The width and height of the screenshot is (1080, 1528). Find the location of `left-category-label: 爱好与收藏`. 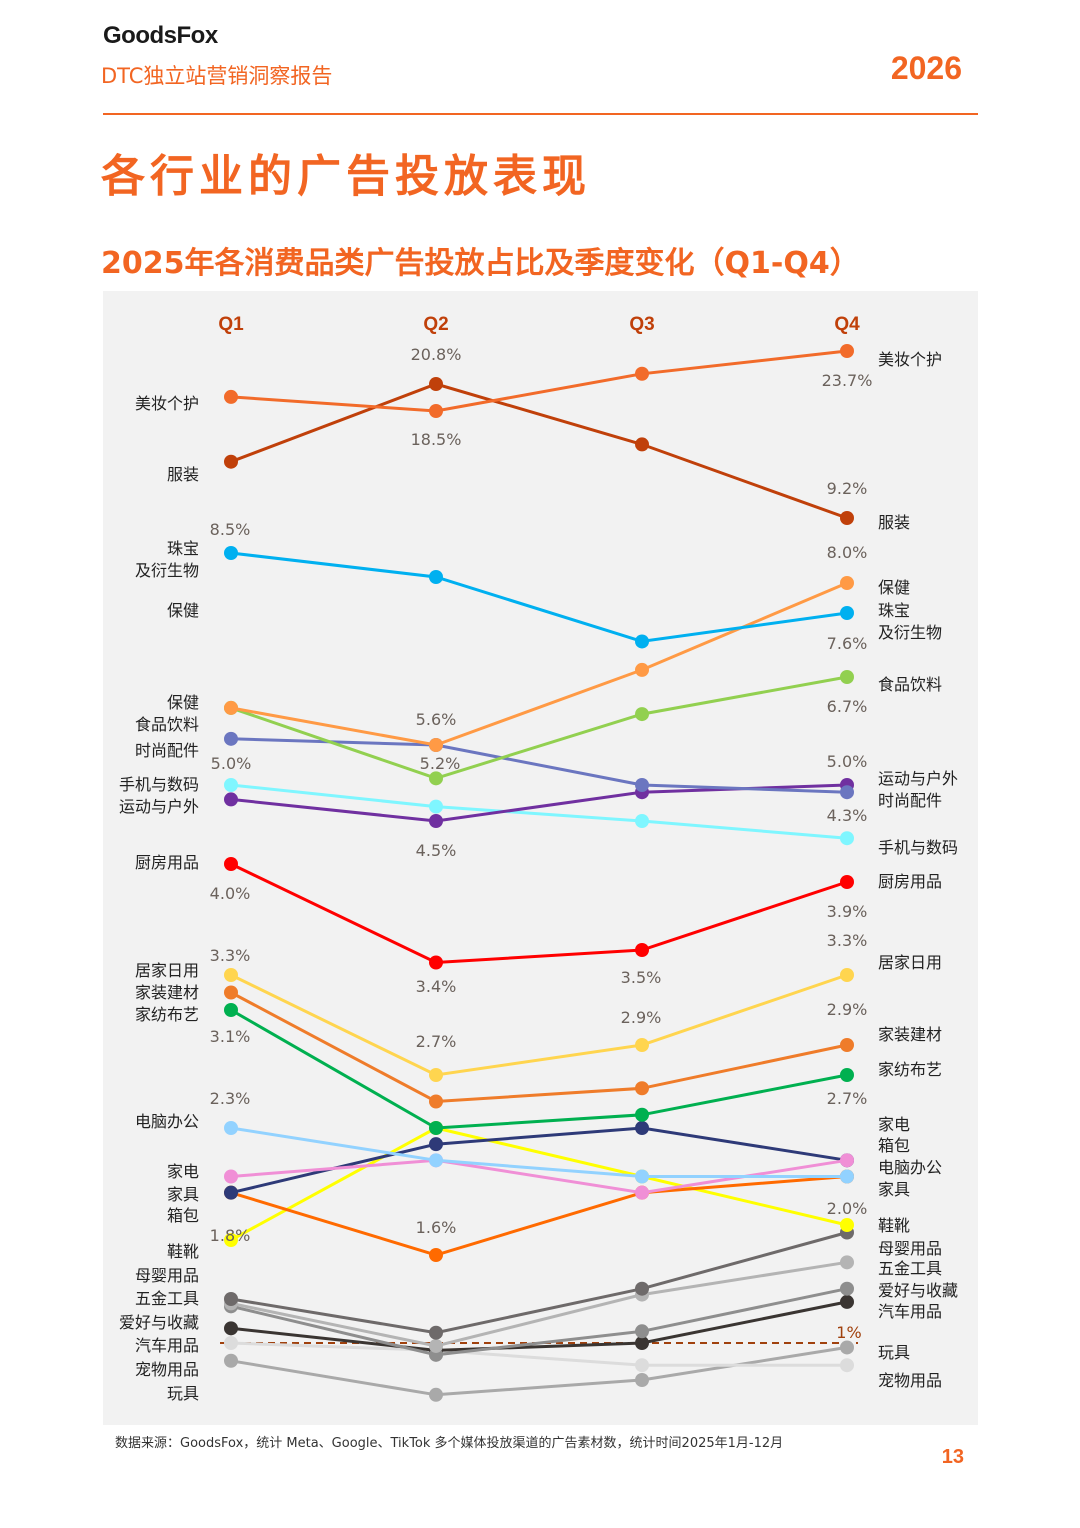

left-category-label: 爱好与收藏 is located at coordinates (159, 1322).